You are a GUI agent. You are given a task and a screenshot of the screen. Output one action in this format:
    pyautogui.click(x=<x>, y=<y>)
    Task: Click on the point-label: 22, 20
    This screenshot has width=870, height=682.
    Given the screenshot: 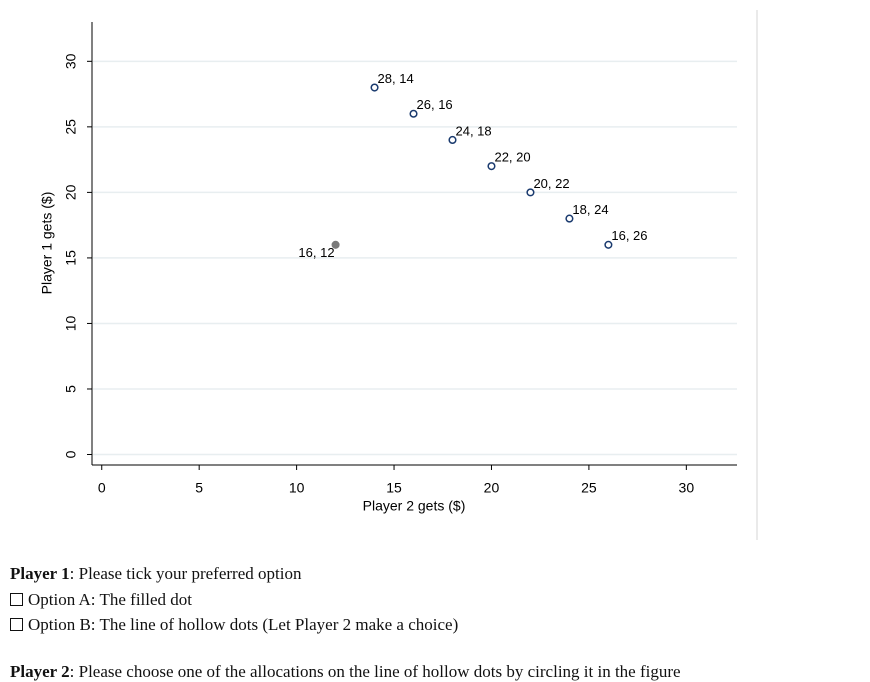 What is the action you would take?
    pyautogui.click(x=512, y=157)
    